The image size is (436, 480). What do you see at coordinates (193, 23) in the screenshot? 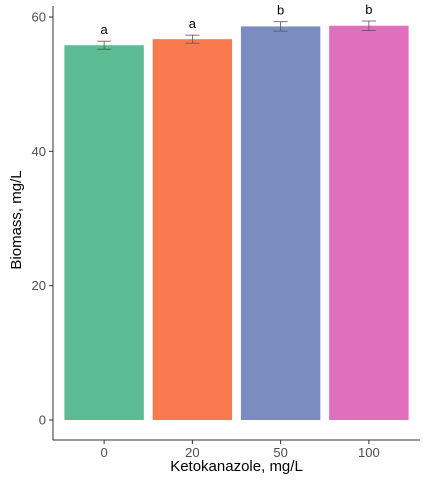
I see `significance-label-20: a` at bounding box center [193, 23].